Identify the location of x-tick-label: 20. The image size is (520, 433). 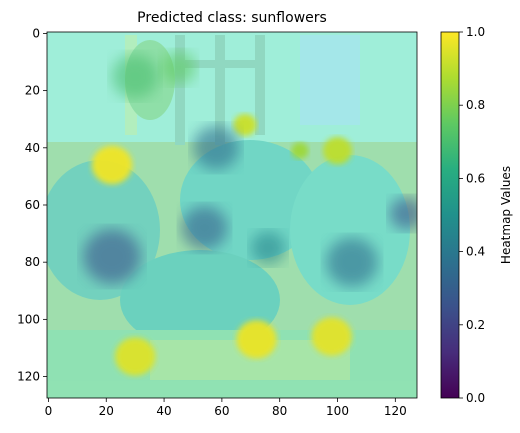
(106, 411).